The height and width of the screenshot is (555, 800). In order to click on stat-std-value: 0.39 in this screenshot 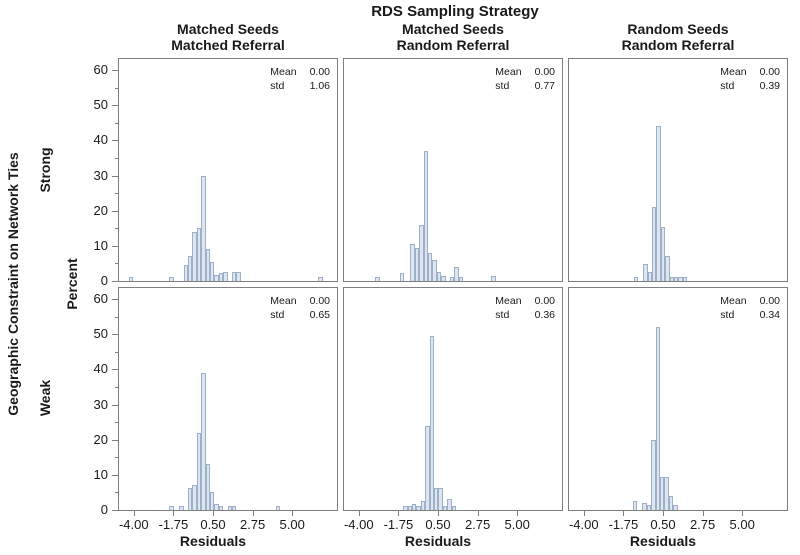, I will do `click(769, 86)`.